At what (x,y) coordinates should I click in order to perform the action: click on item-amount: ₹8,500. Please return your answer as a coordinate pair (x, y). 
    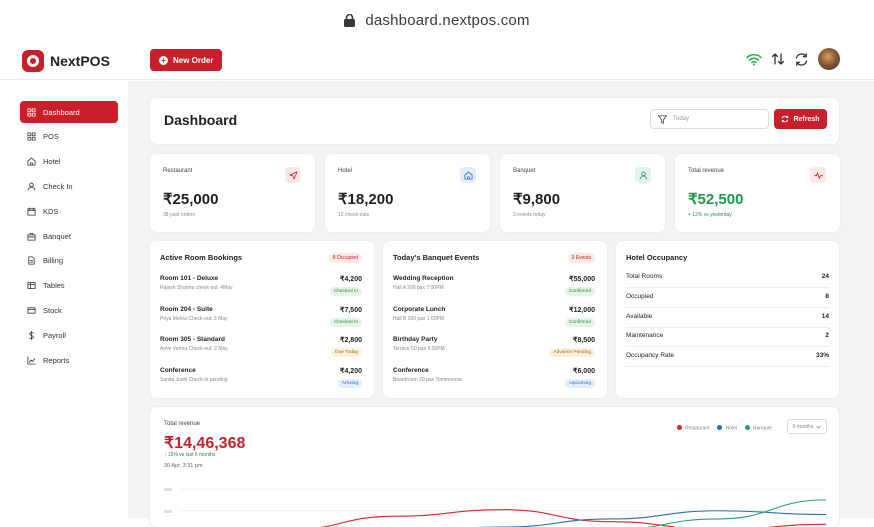
    Looking at the image, I should click on (584, 340).